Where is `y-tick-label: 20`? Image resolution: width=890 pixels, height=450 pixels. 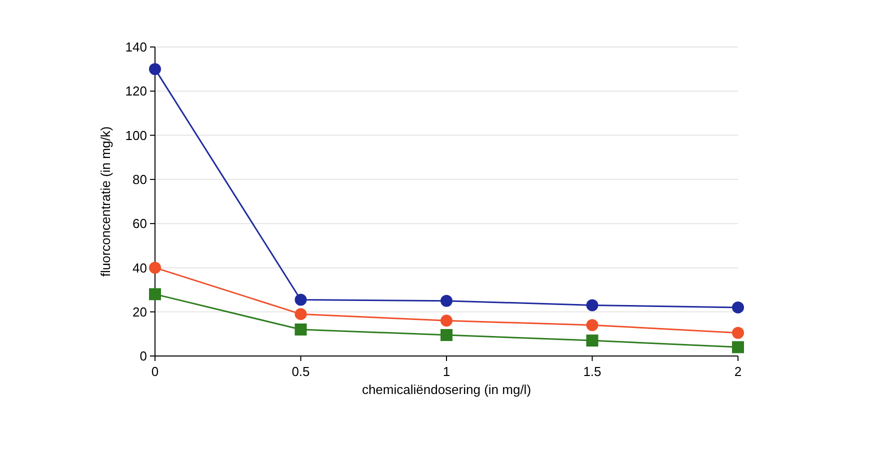 y-tick-label: 20 is located at coordinates (139, 312).